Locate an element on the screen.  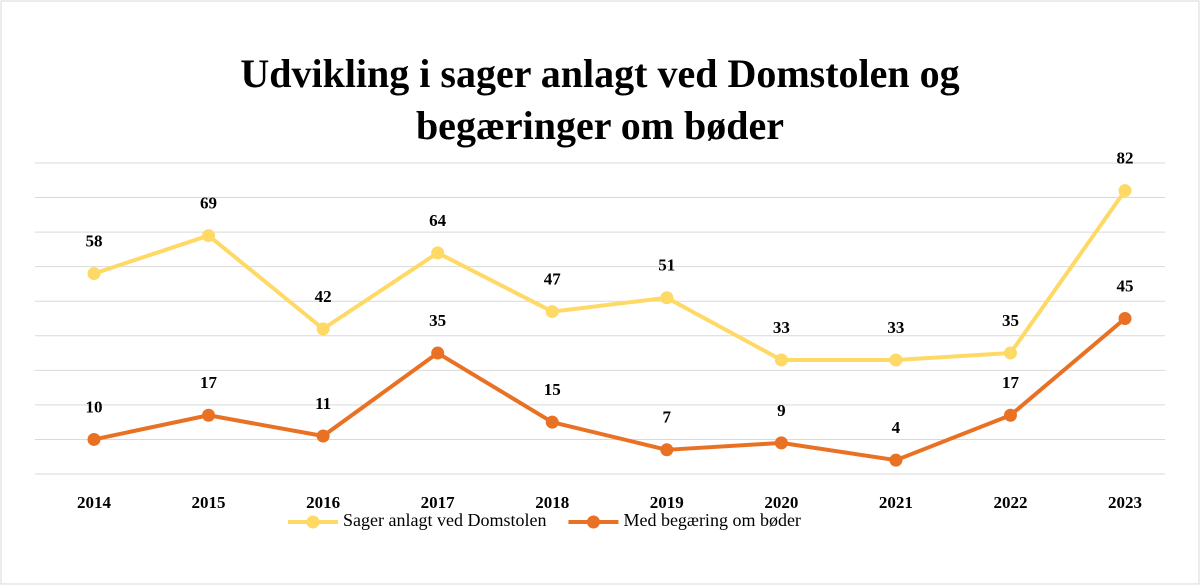
data-label: 64 is located at coordinates (438, 220).